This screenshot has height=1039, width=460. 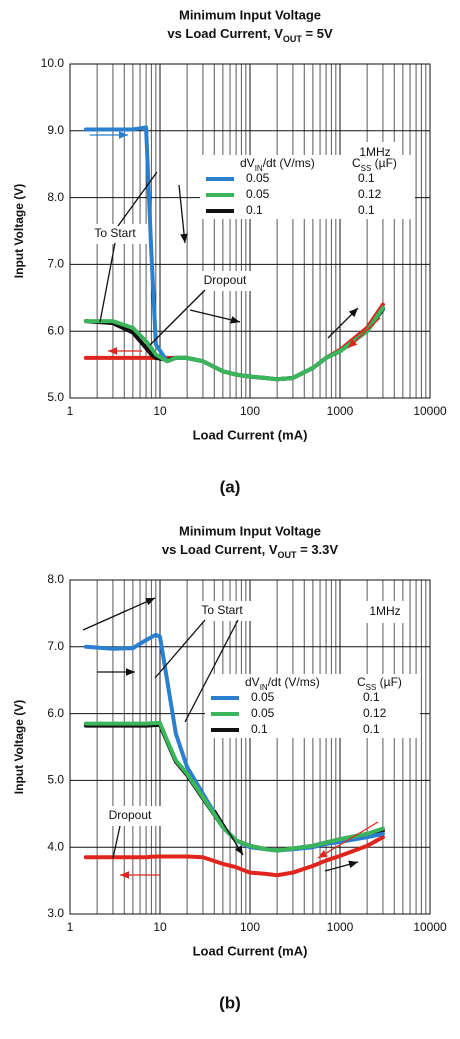 I want to click on panel-label: (b), so click(x=230, y=1002).